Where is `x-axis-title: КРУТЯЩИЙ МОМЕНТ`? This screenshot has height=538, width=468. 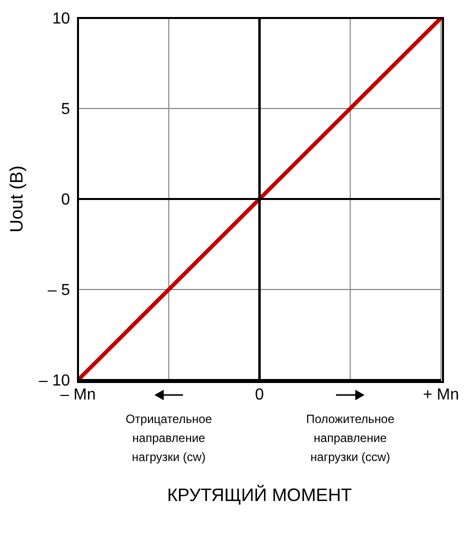 x-axis-title: КРУТЯЩИЙ МОМЕНТ is located at coordinates (259, 495).